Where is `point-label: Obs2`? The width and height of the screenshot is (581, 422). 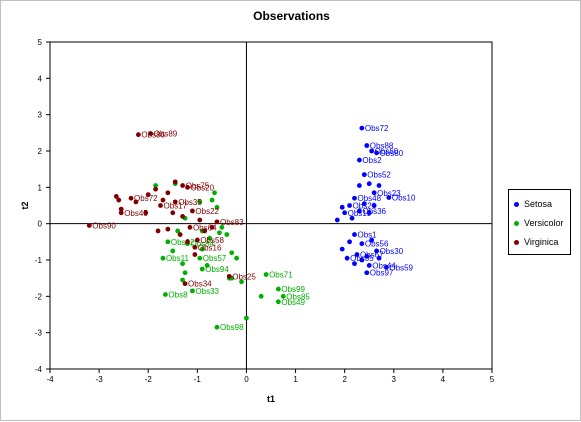
point-label: Obs2 is located at coordinates (372, 160).